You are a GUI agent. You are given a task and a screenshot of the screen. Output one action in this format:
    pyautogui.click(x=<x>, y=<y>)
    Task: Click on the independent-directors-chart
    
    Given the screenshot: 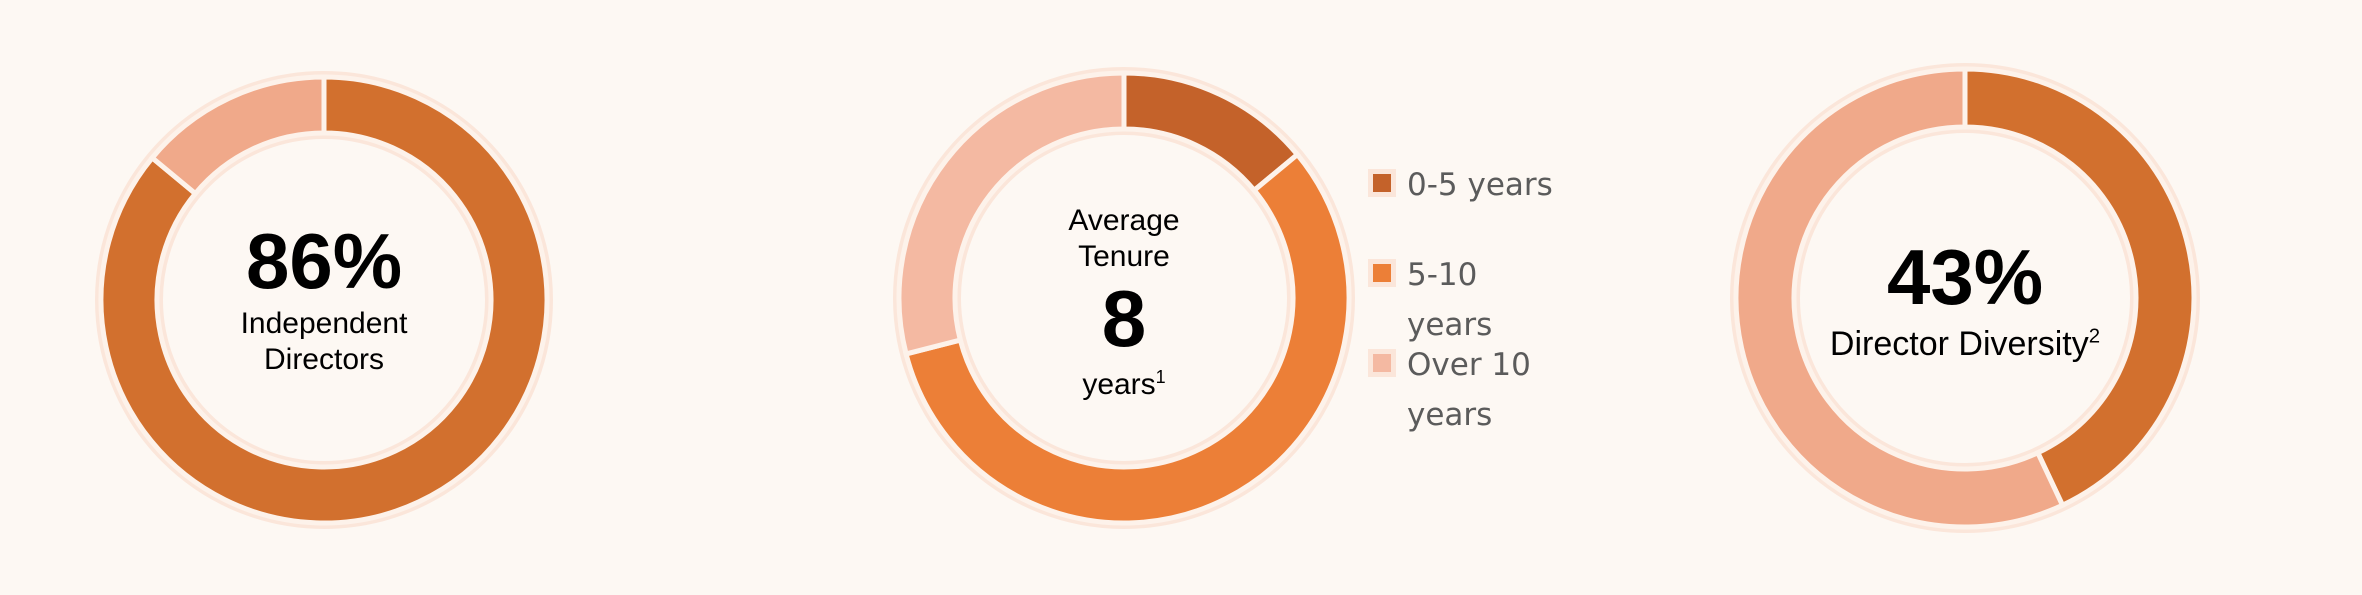 What is the action you would take?
    pyautogui.click(x=324, y=300)
    